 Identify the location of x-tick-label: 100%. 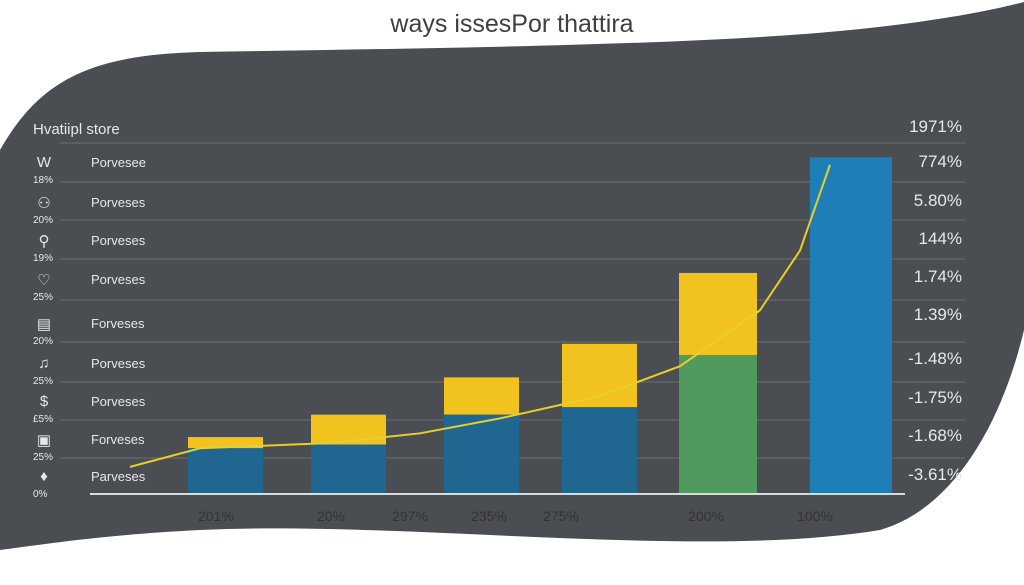
(815, 516).